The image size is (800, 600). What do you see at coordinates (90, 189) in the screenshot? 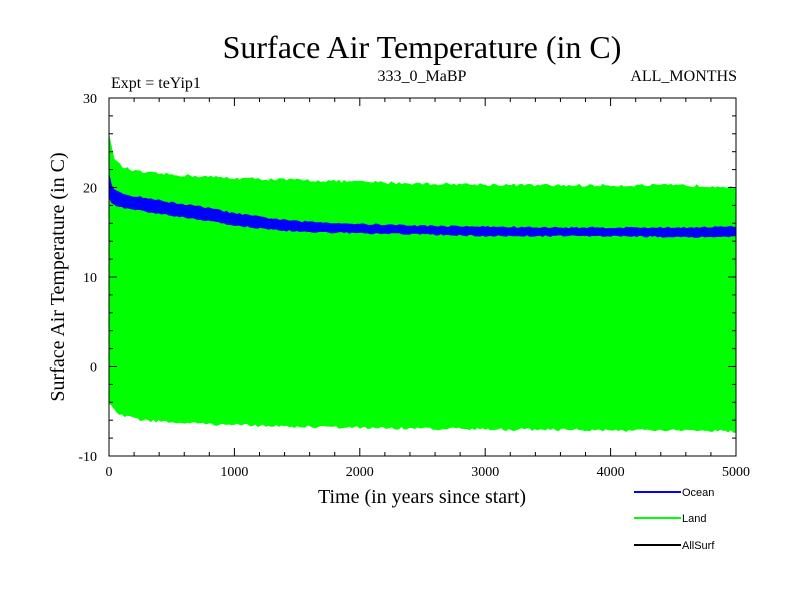
I see `y-tick-label: 20` at bounding box center [90, 189].